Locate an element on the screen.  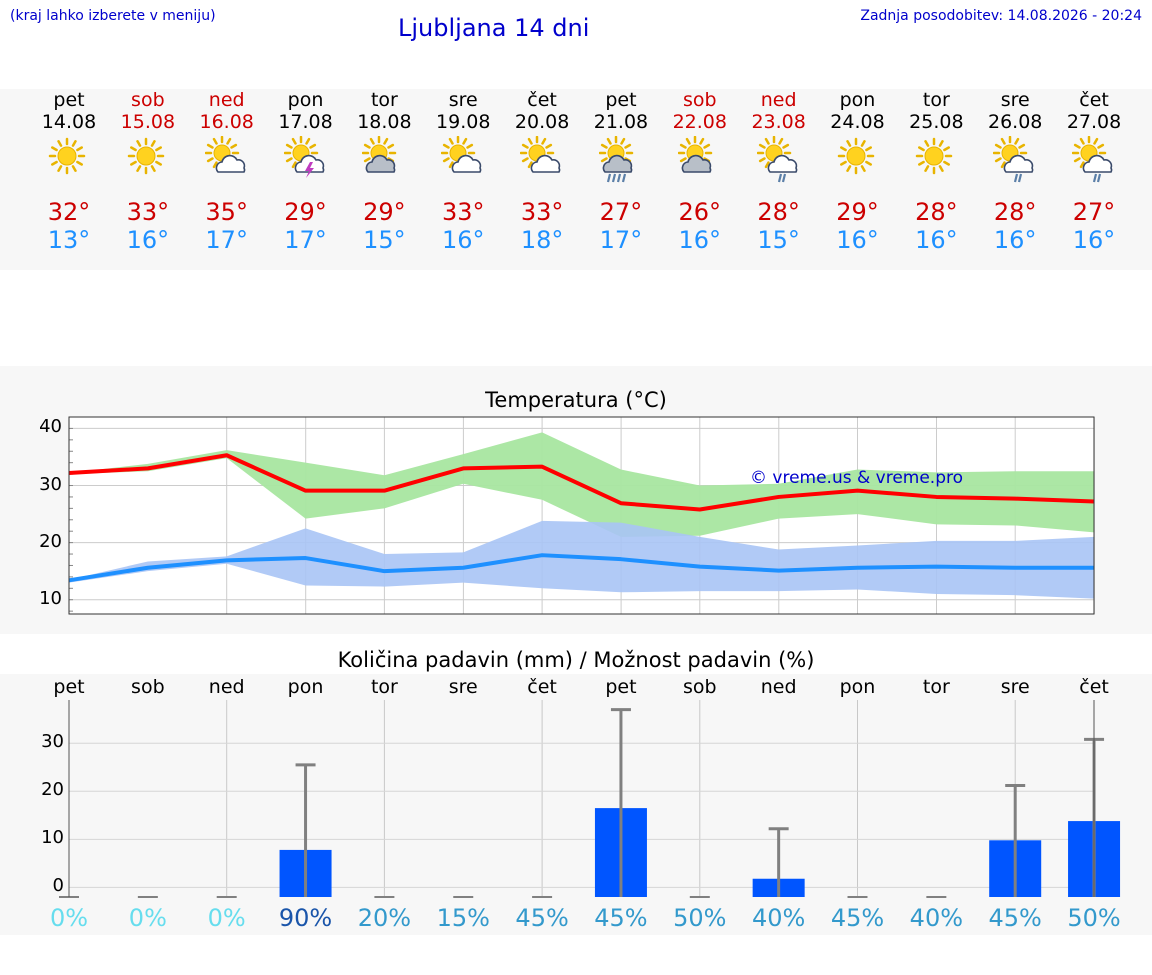
temp-max: 32° is located at coordinates (69, 212).